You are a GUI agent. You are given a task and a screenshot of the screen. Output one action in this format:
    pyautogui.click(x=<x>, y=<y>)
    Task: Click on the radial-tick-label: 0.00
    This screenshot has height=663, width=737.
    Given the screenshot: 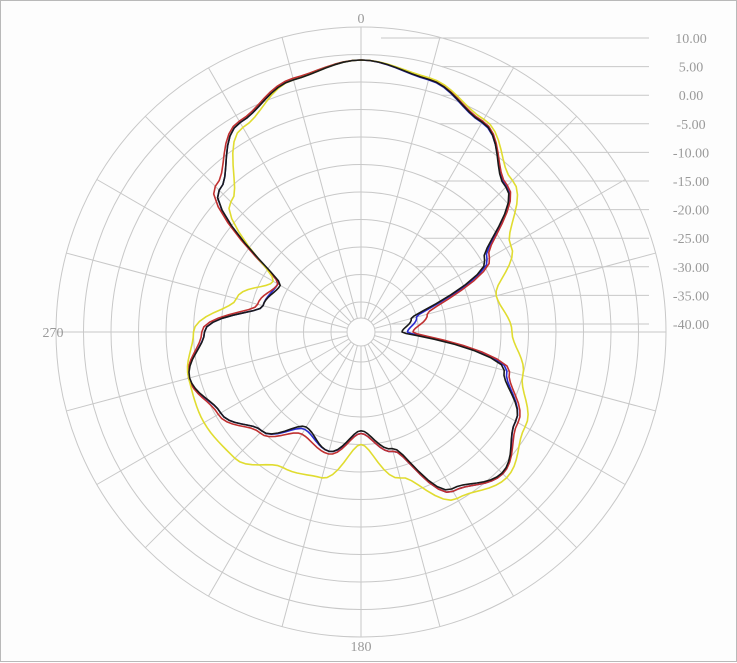 What is the action you would take?
    pyautogui.click(x=691, y=96)
    